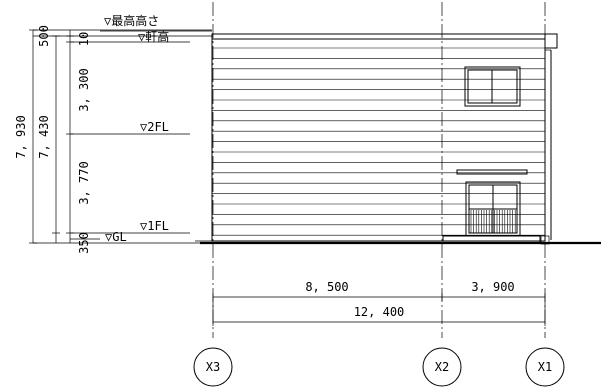 This screenshot has height=391, width=601. What do you see at coordinates (21, 136) in the screenshot?
I see `dim-overall-height: 7, 930` at bounding box center [21, 136].